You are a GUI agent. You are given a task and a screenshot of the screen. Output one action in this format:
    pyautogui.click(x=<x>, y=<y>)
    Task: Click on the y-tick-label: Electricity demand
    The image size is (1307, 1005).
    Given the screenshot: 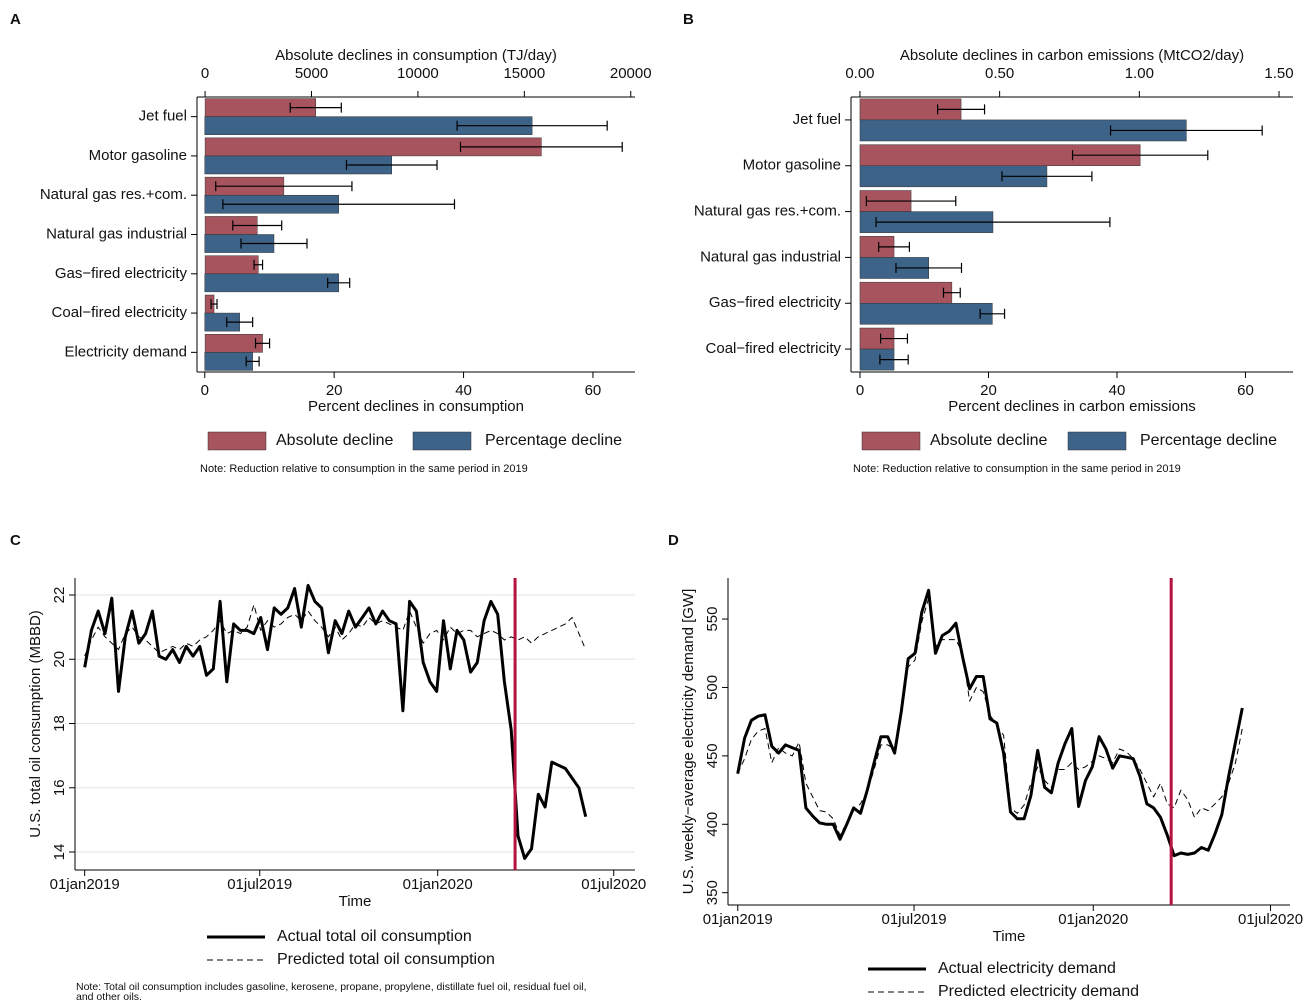 What is the action you would take?
    pyautogui.click(x=125, y=351)
    